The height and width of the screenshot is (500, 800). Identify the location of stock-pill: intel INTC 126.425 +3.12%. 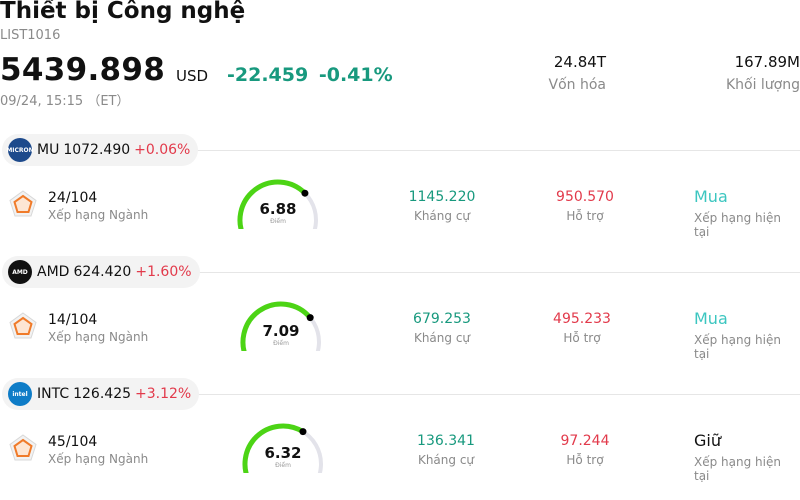
(101, 394).